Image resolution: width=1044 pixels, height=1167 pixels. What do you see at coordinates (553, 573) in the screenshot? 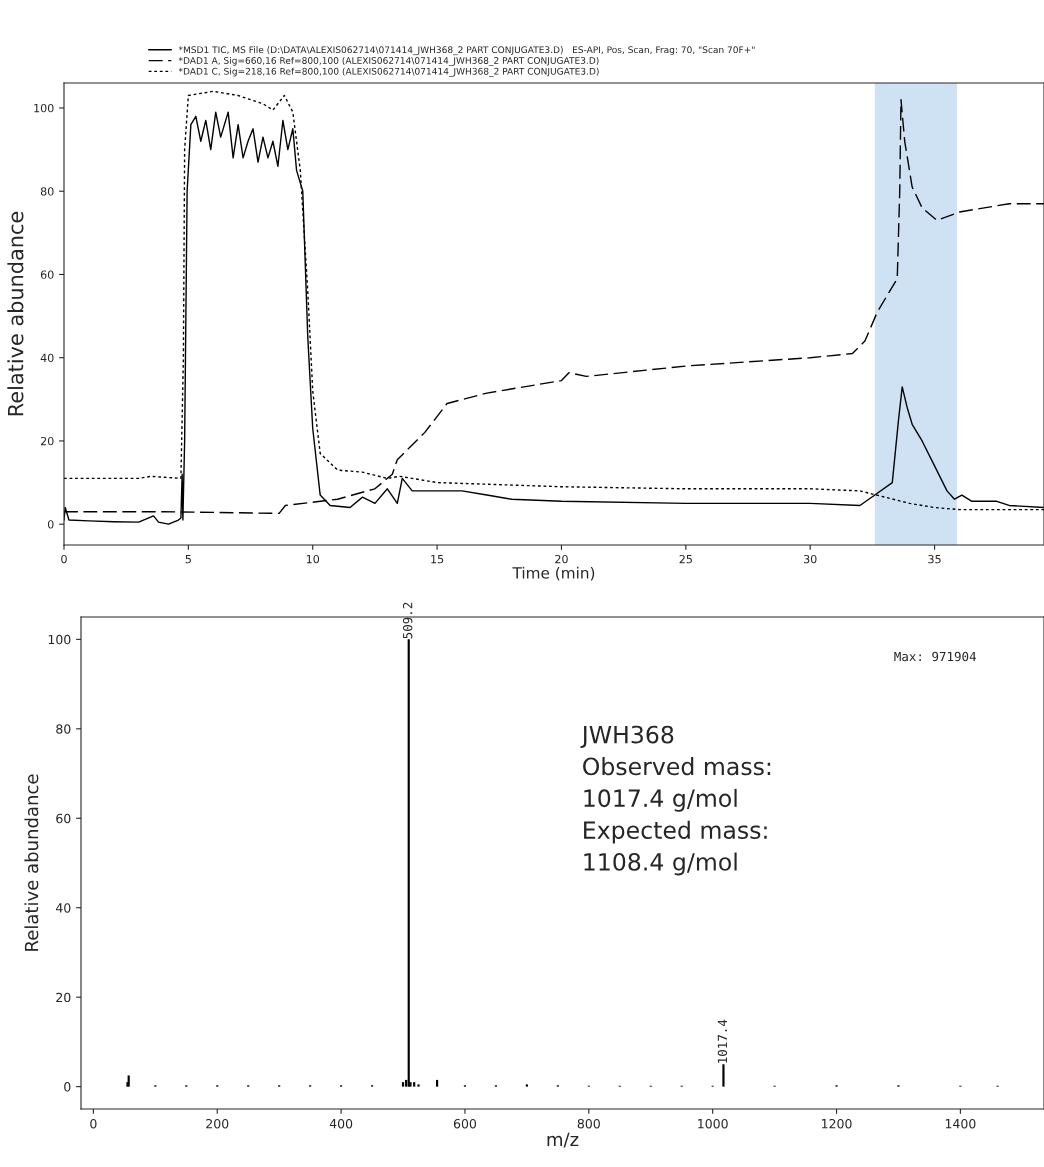
I see `x-axis-title: Time (min)` at bounding box center [553, 573].